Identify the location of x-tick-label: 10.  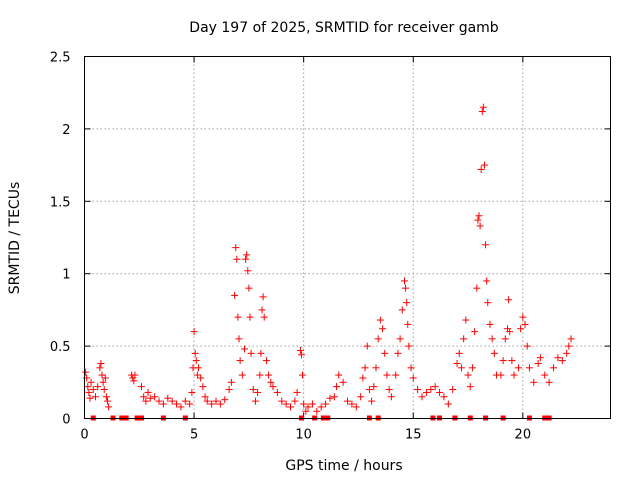
(303, 435).